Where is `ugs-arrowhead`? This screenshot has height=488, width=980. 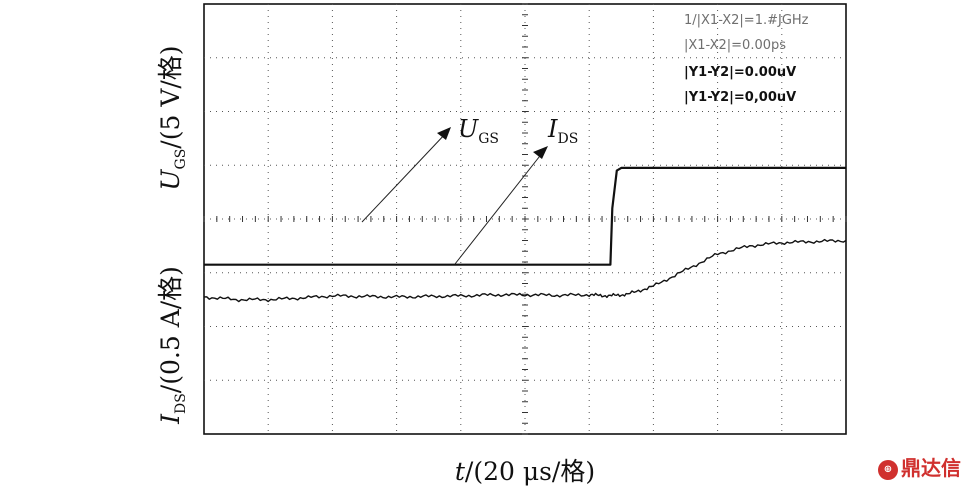 ugs-arrowhead is located at coordinates (444, 133).